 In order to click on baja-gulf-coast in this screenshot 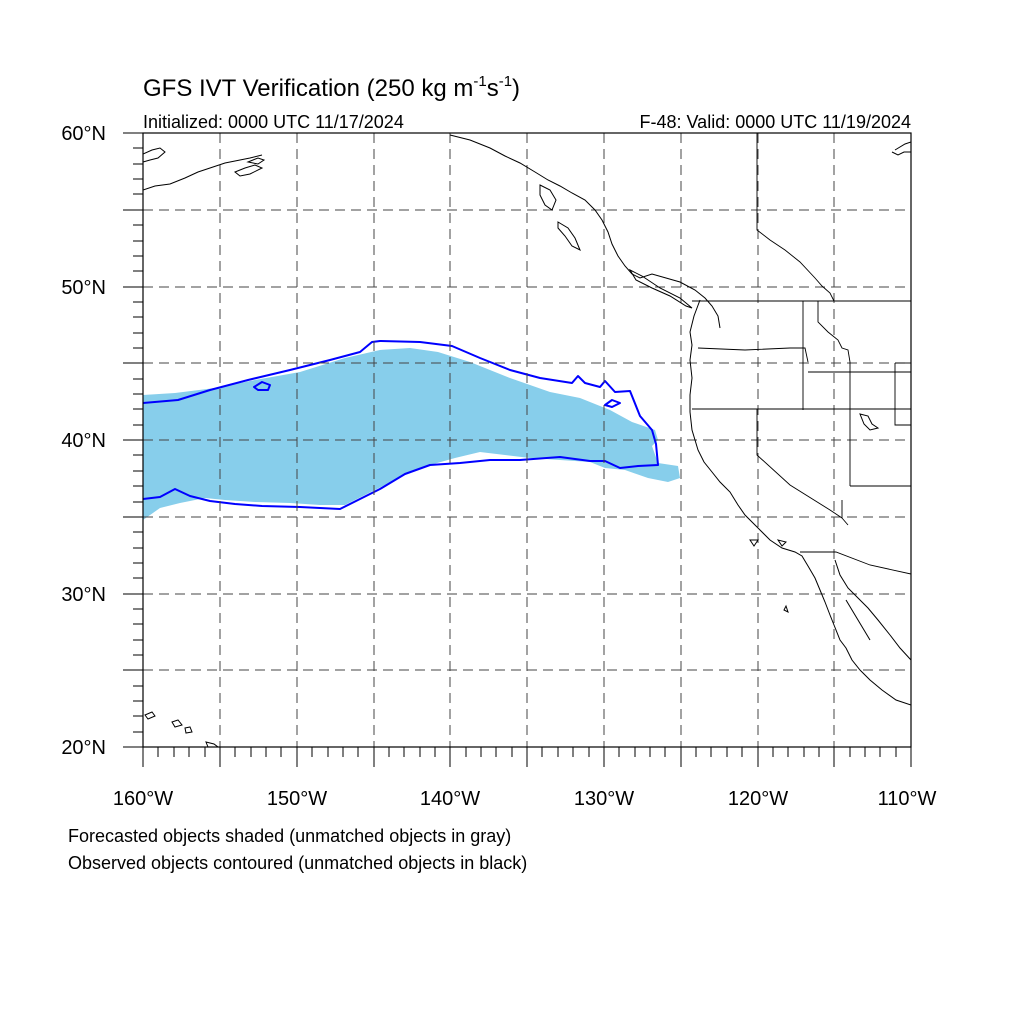, I will do `click(872, 610)`.